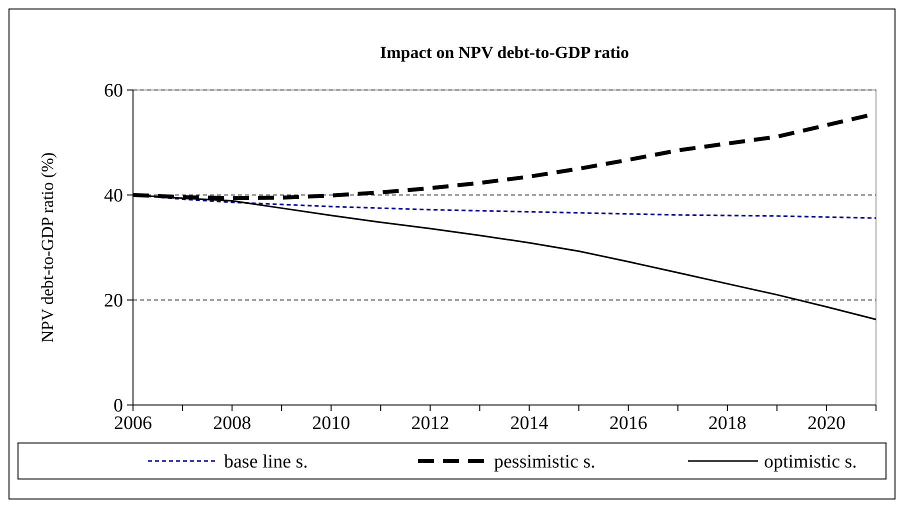  Describe the element at coordinates (810, 462) in the screenshot. I see `legend-label: optimistic s.` at that location.